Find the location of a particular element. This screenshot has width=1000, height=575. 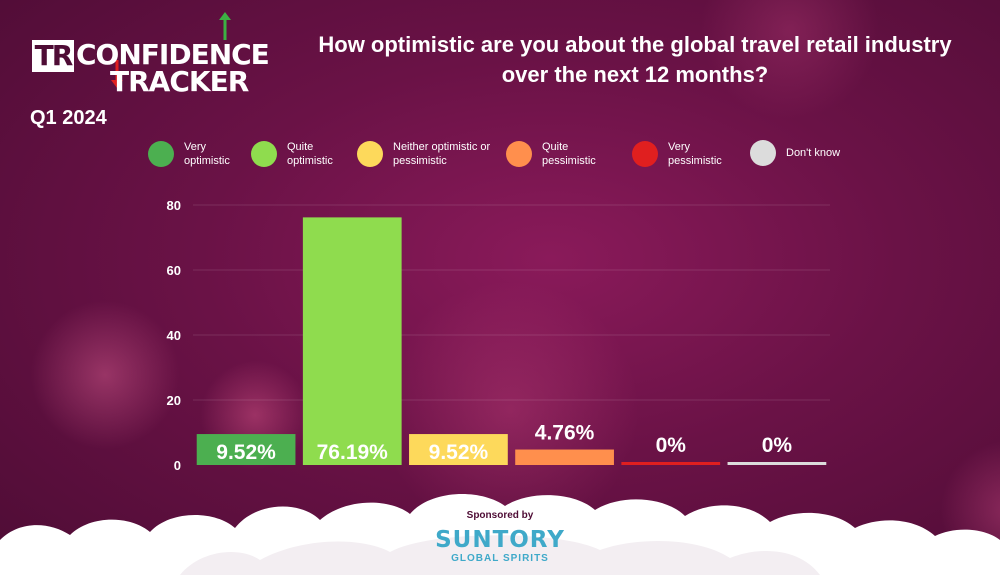

legend-label: Quite pessimistic is located at coordinates (569, 154).